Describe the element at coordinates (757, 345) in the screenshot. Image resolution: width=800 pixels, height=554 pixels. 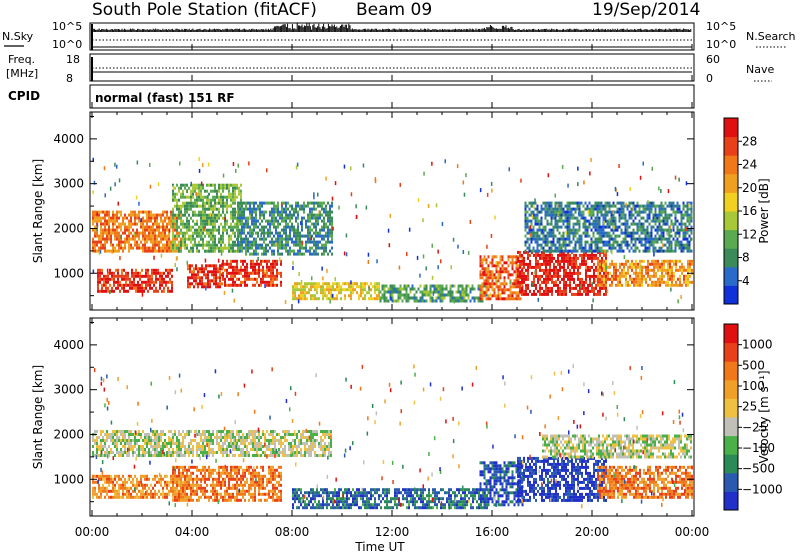
I see `colorbar-tick-label: 1000` at that location.